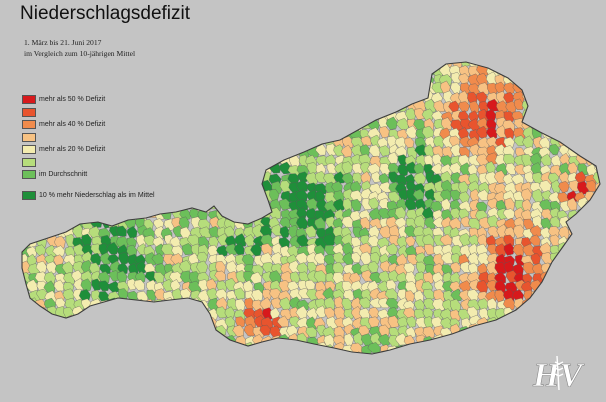 The height and width of the screenshot is (402, 606). I want to click on legend-item-8: 10 % mehr Niederschlag als im Mittel, so click(88, 195).